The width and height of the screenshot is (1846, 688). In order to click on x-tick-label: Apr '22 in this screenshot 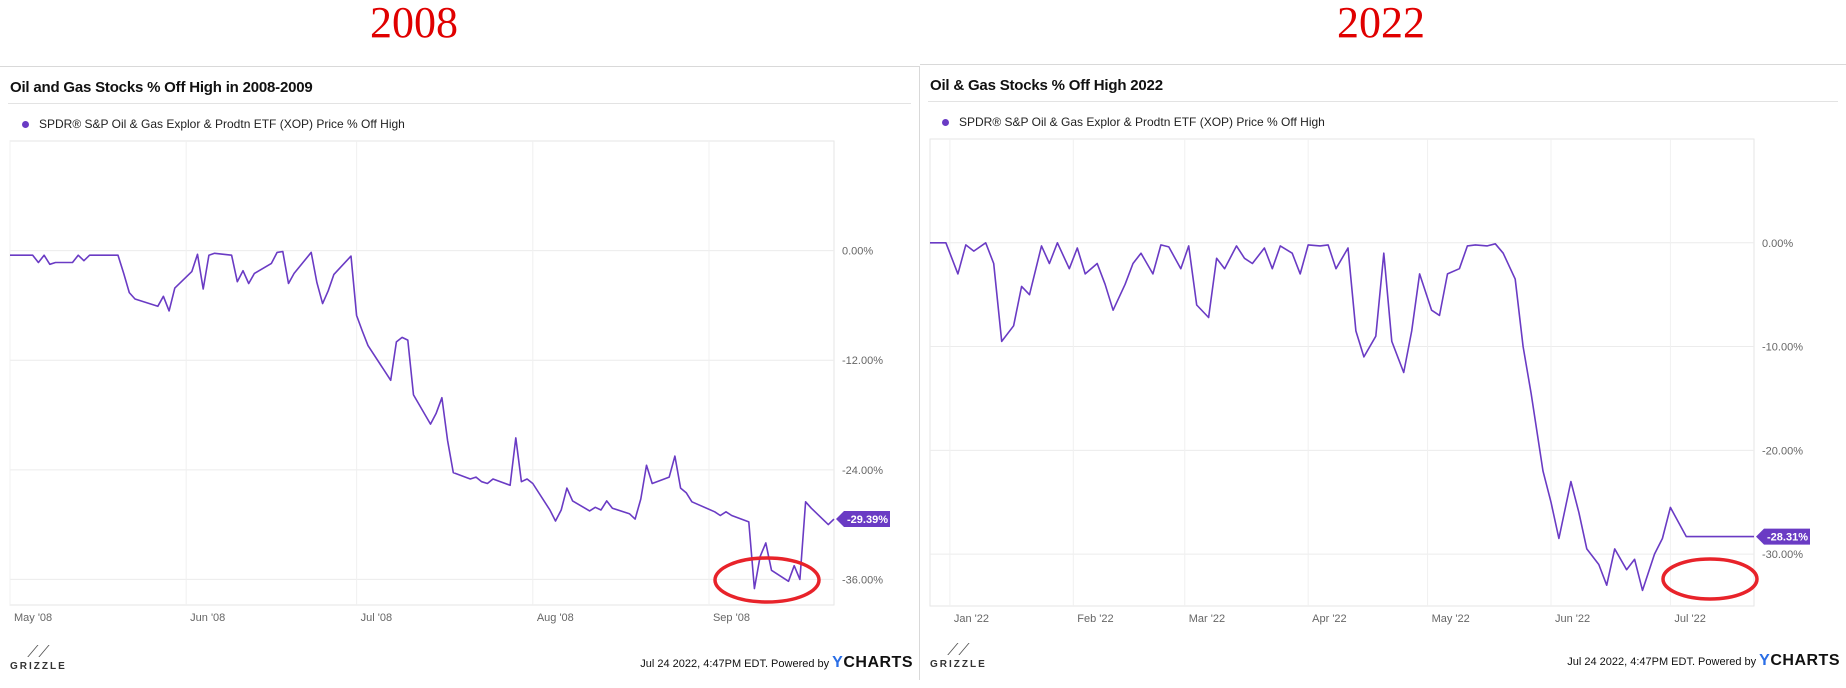, I will do `click(1329, 619)`.